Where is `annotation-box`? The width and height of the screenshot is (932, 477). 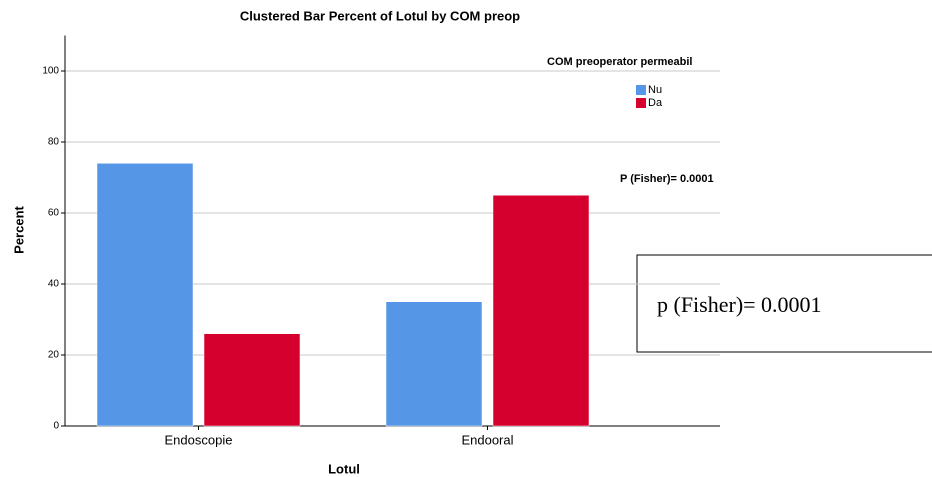
annotation-box is located at coordinates (784, 303).